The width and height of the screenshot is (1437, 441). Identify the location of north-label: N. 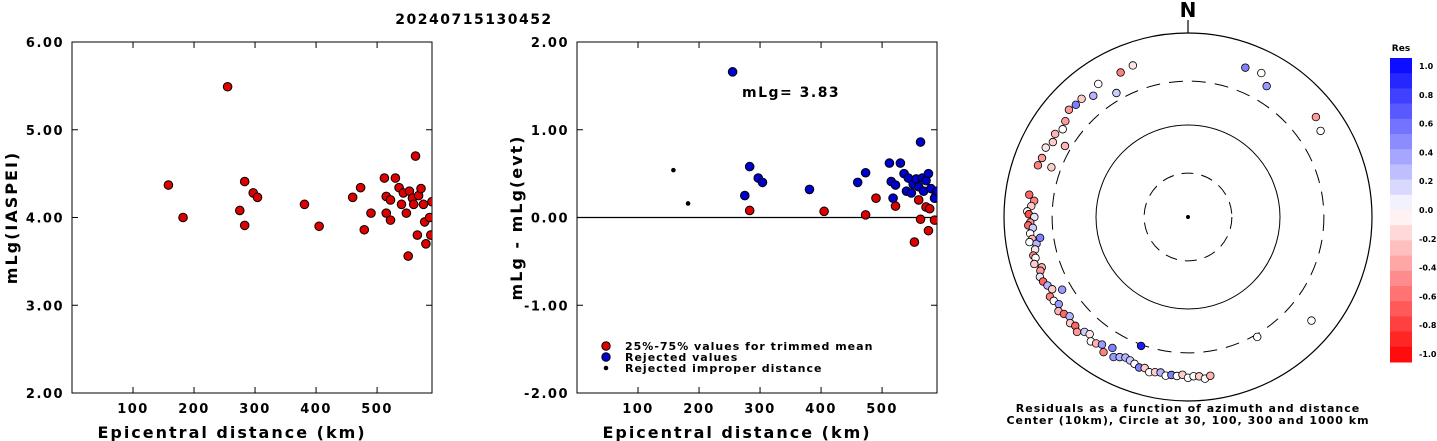
(1188, 11).